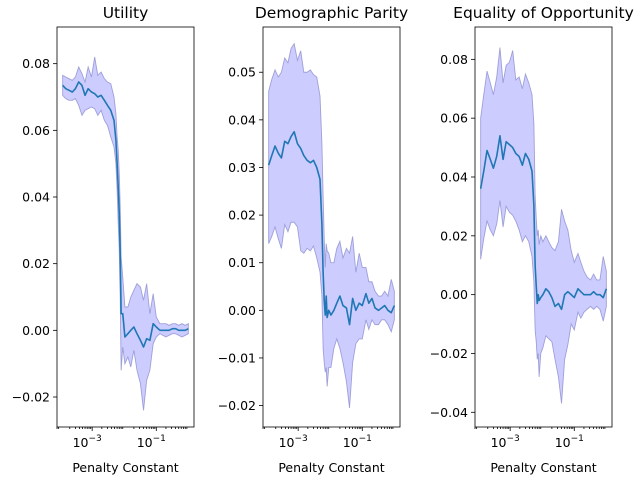 This screenshot has width=640, height=480. What do you see at coordinates (331, 467) in the screenshot?
I see `x-axis-label-2: Penalty Constant` at bounding box center [331, 467].